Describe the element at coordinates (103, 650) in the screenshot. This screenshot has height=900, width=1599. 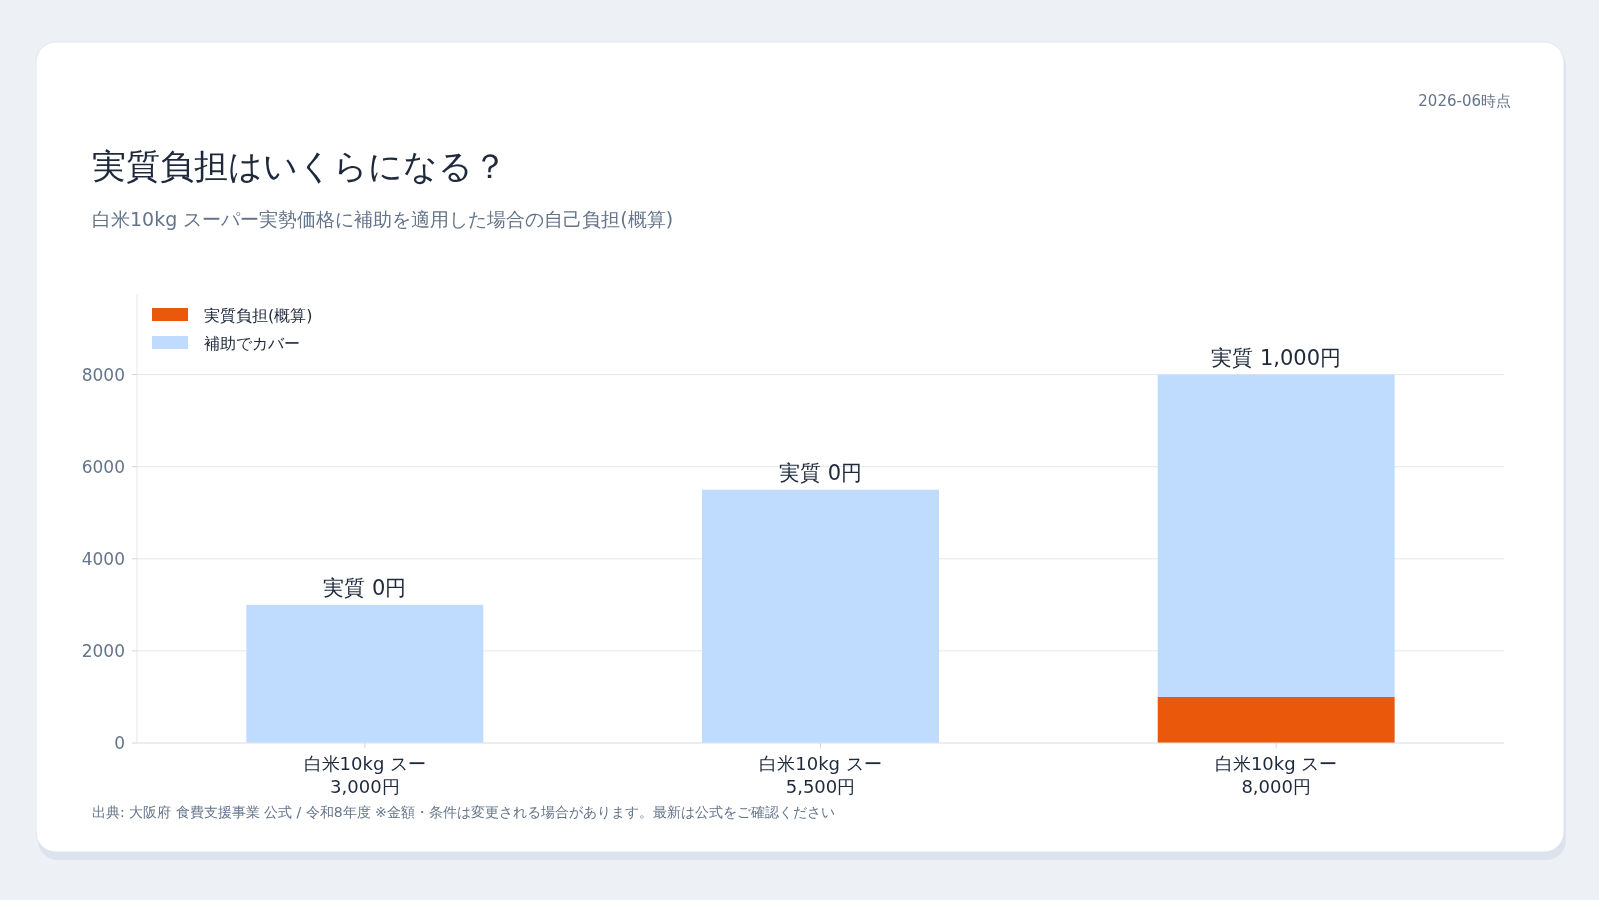
I see `y-tick-label: 2000` at that location.